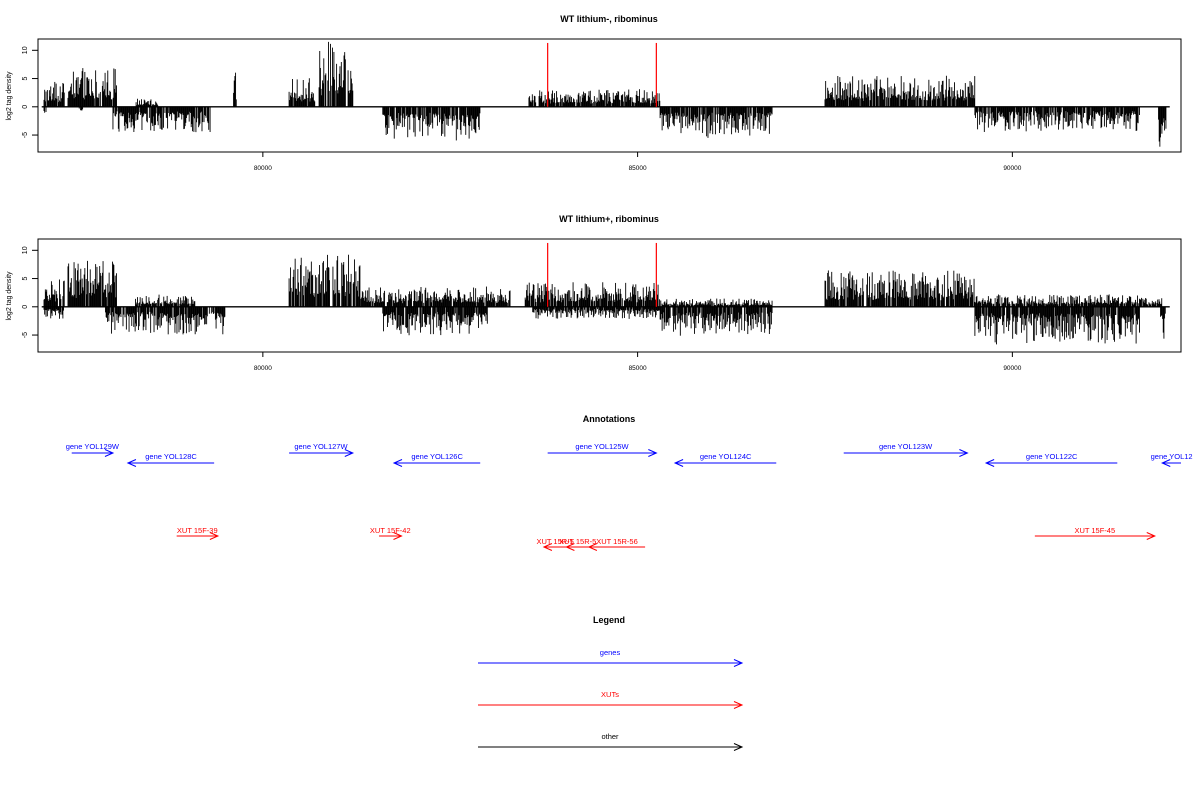 This screenshot has width=1200, height=800. I want to click on gene-feature: gene YOL129W, so click(93, 449).